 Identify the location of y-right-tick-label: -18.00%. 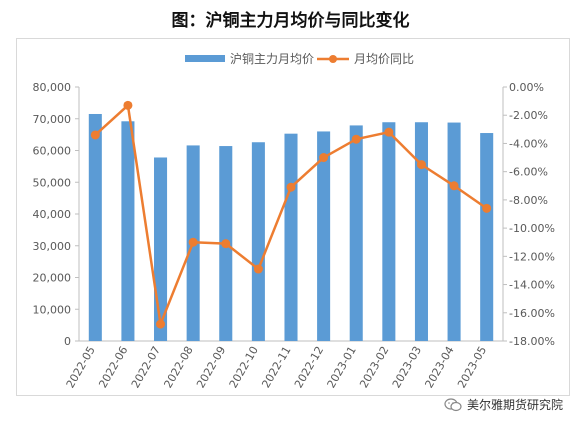
(532, 341).